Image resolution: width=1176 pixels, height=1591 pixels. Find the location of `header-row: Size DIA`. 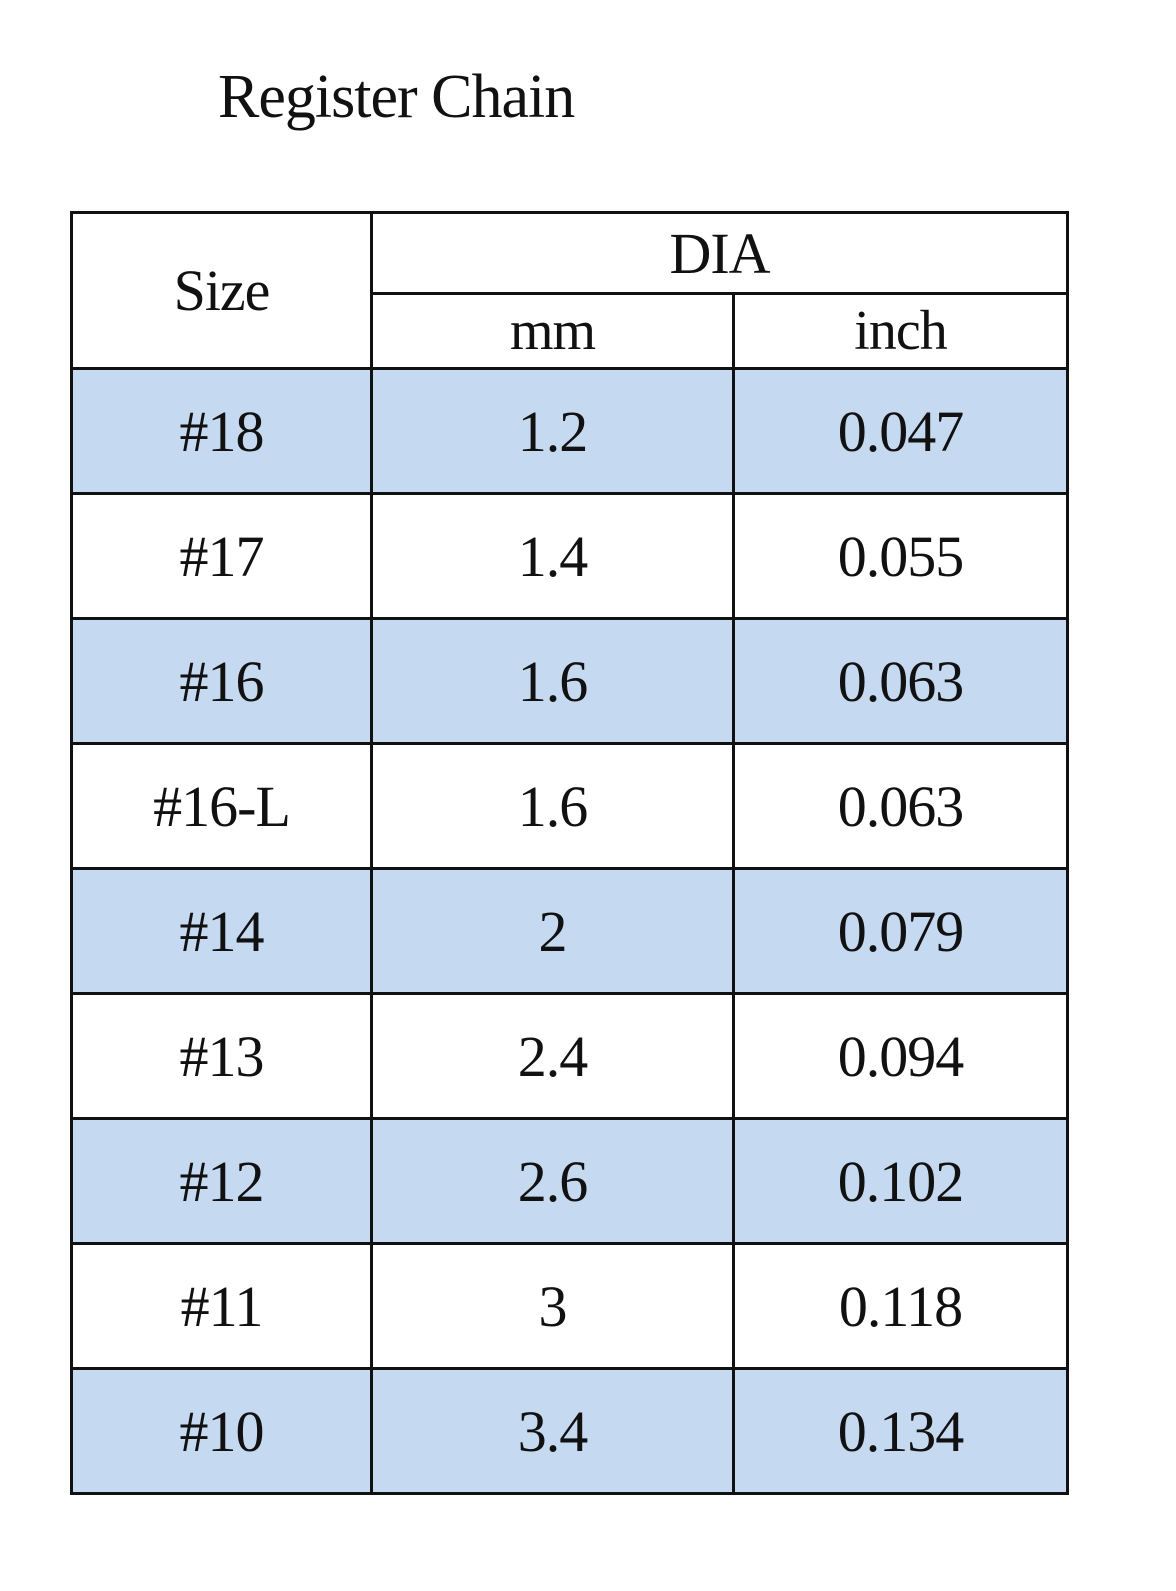

header-row: Size DIA is located at coordinates (569, 290).